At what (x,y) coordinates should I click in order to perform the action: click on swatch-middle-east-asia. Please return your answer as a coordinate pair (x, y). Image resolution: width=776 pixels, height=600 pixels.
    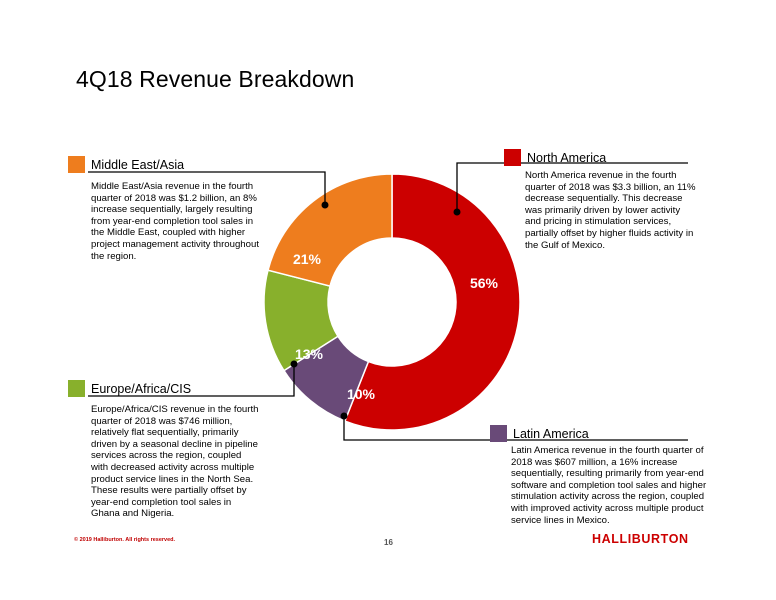
    Looking at the image, I should click on (76, 164).